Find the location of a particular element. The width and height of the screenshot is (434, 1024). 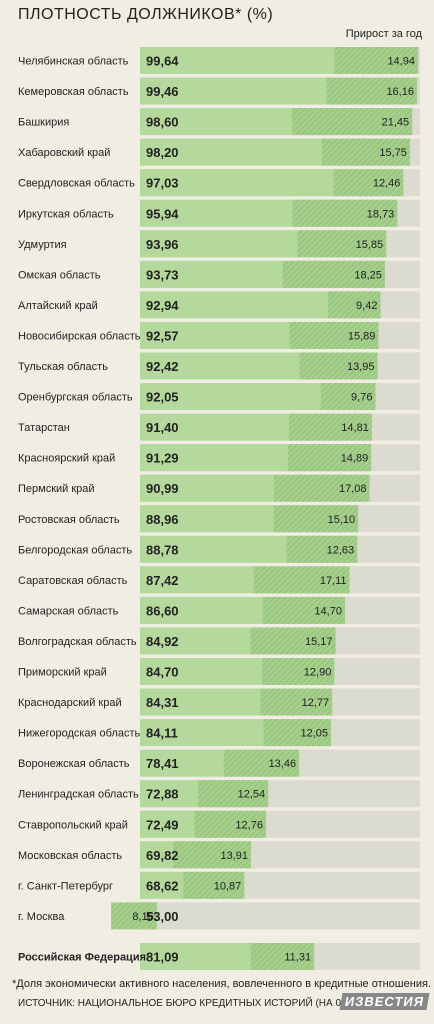

value-label: 88,96 is located at coordinates (162, 519).